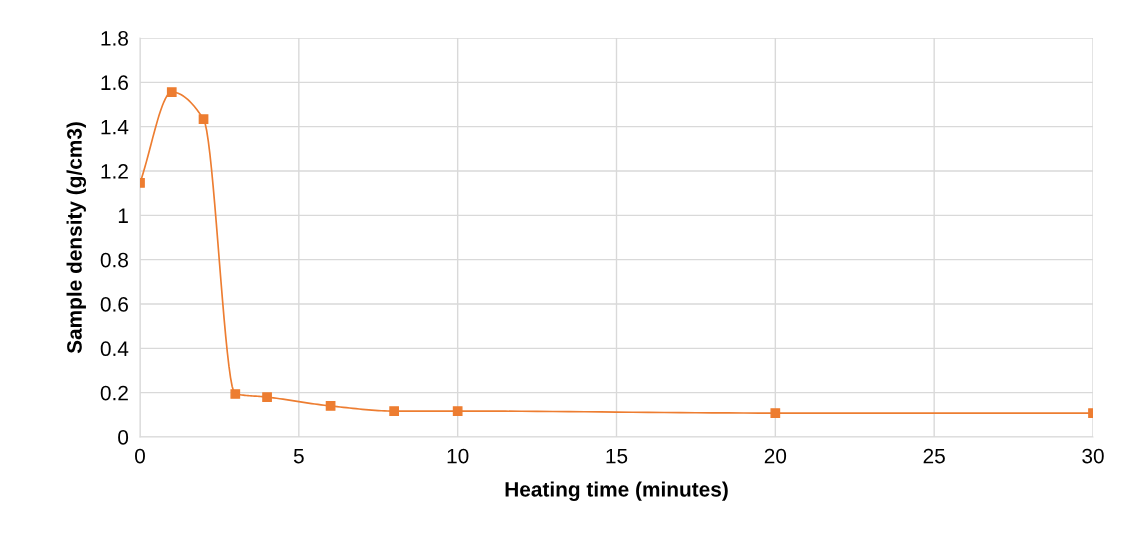  What do you see at coordinates (617, 456) in the screenshot?
I see `x-tick-label: 15` at bounding box center [617, 456].